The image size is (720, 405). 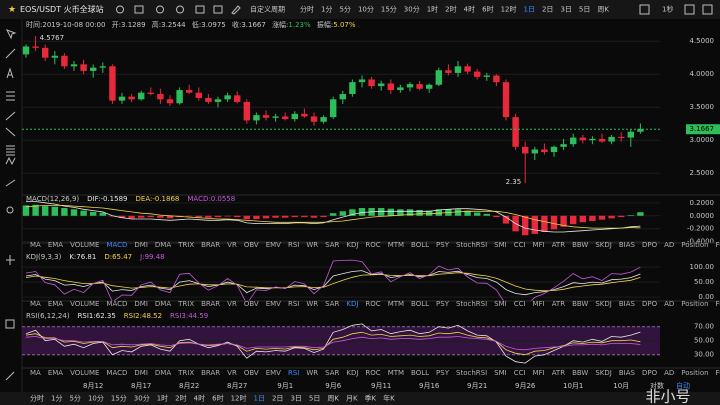 I want to click on timeframe: 4时, so click(x=469, y=9).